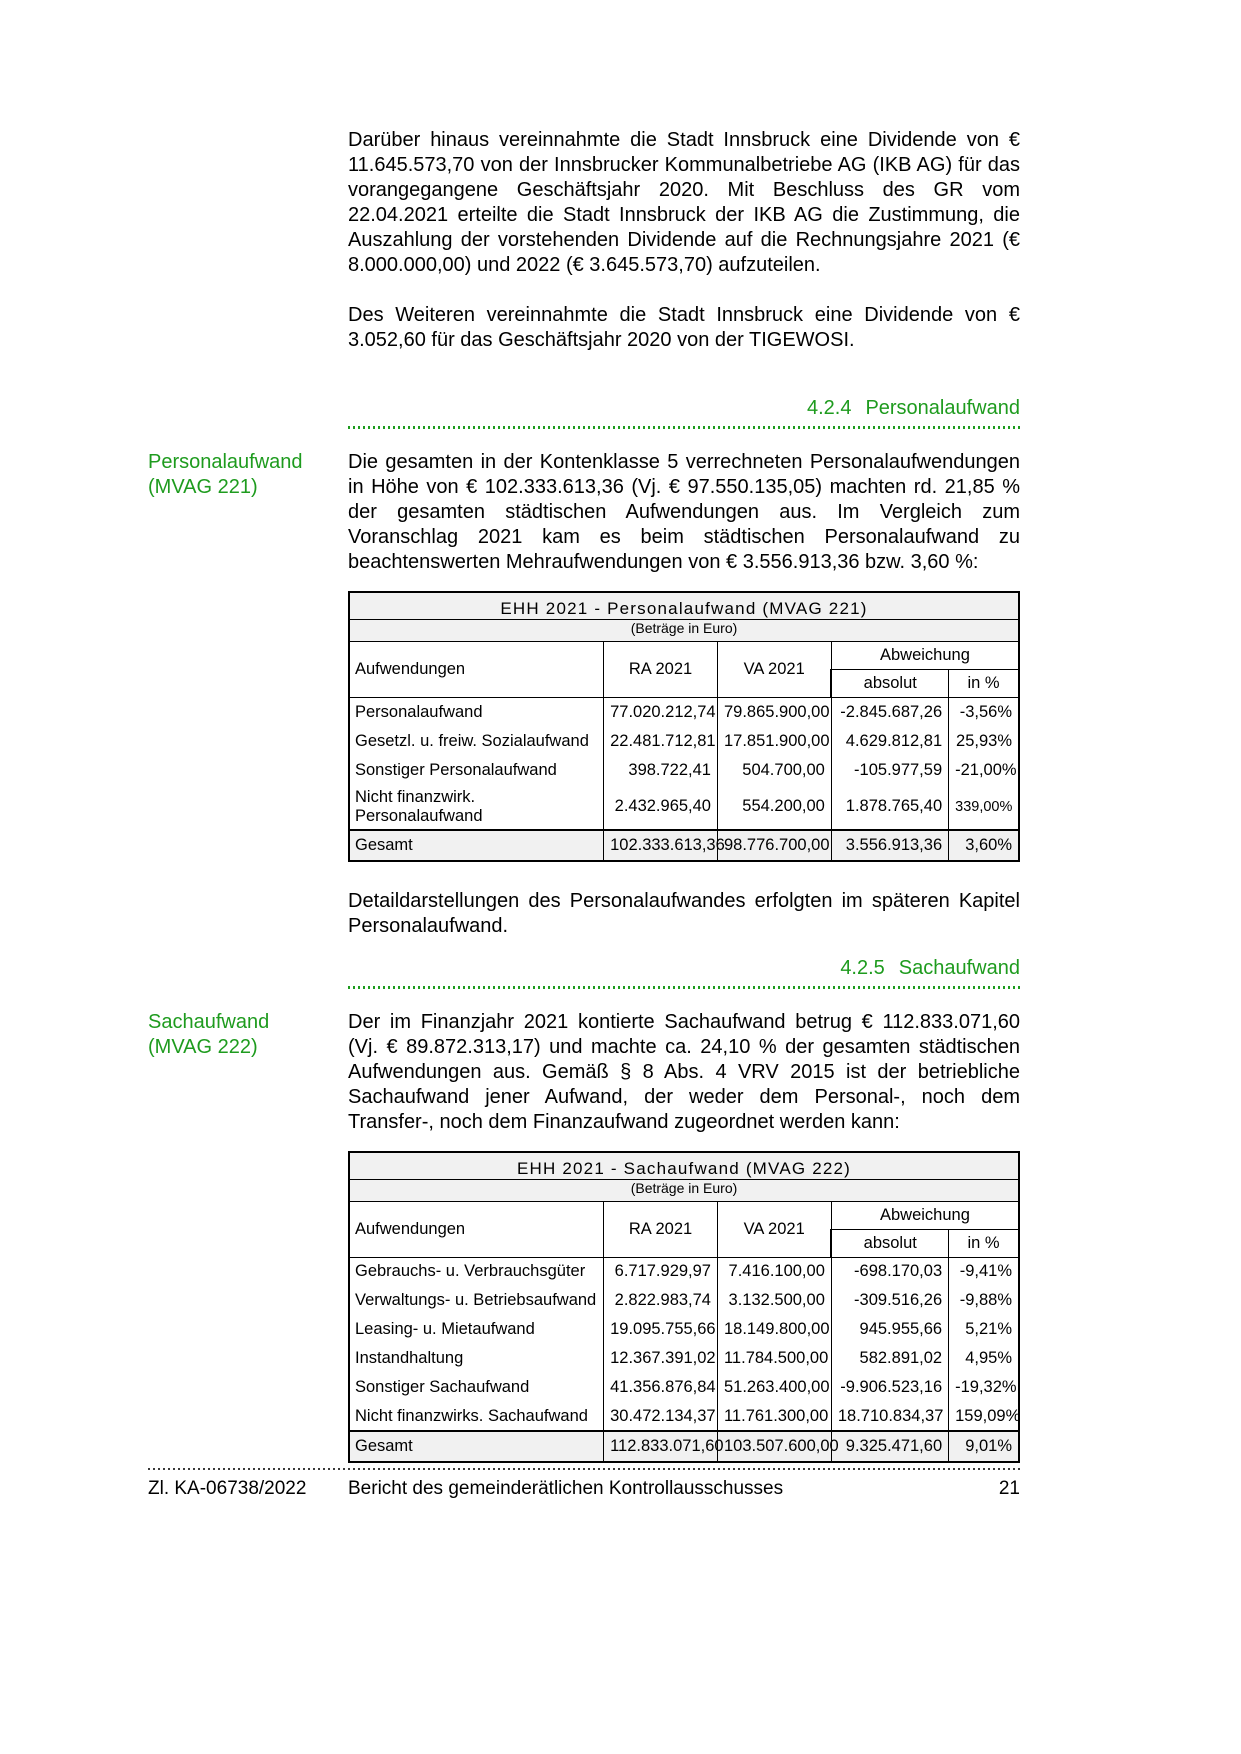 This screenshot has height=1754, width=1241. Describe the element at coordinates (862, 967) in the screenshot. I see `section-number: 4.2.5` at that location.